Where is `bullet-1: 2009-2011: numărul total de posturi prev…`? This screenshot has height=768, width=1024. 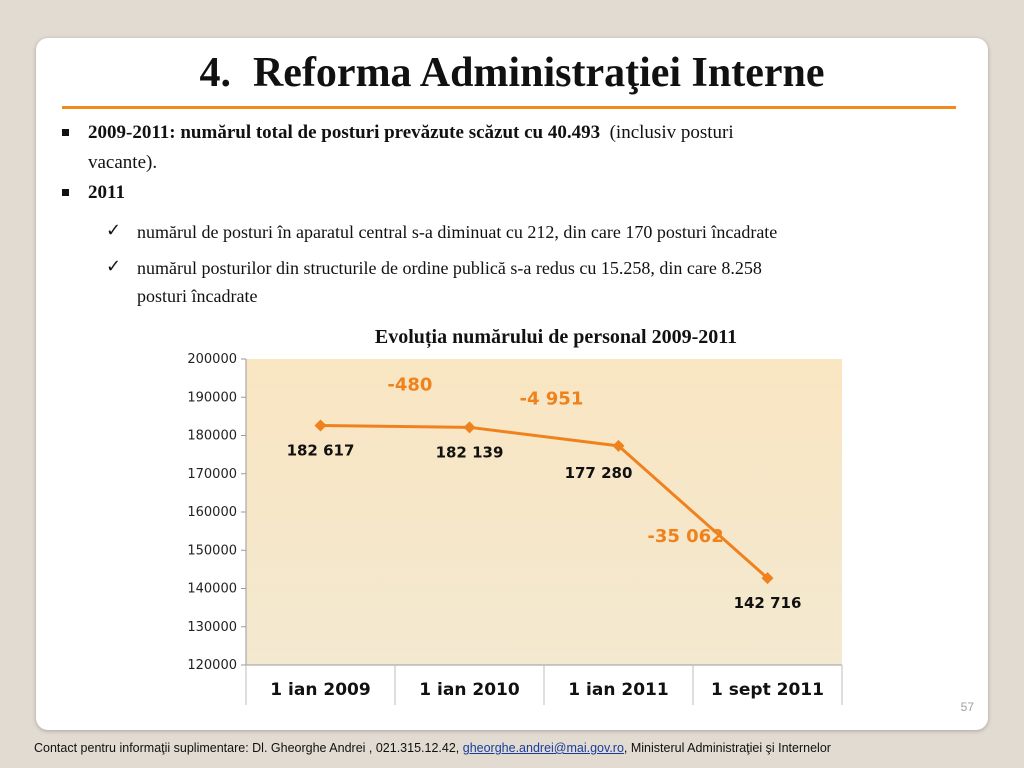
bullet-1: 2009-2011: numărul total de posturi prev… is located at coordinates (528, 133).